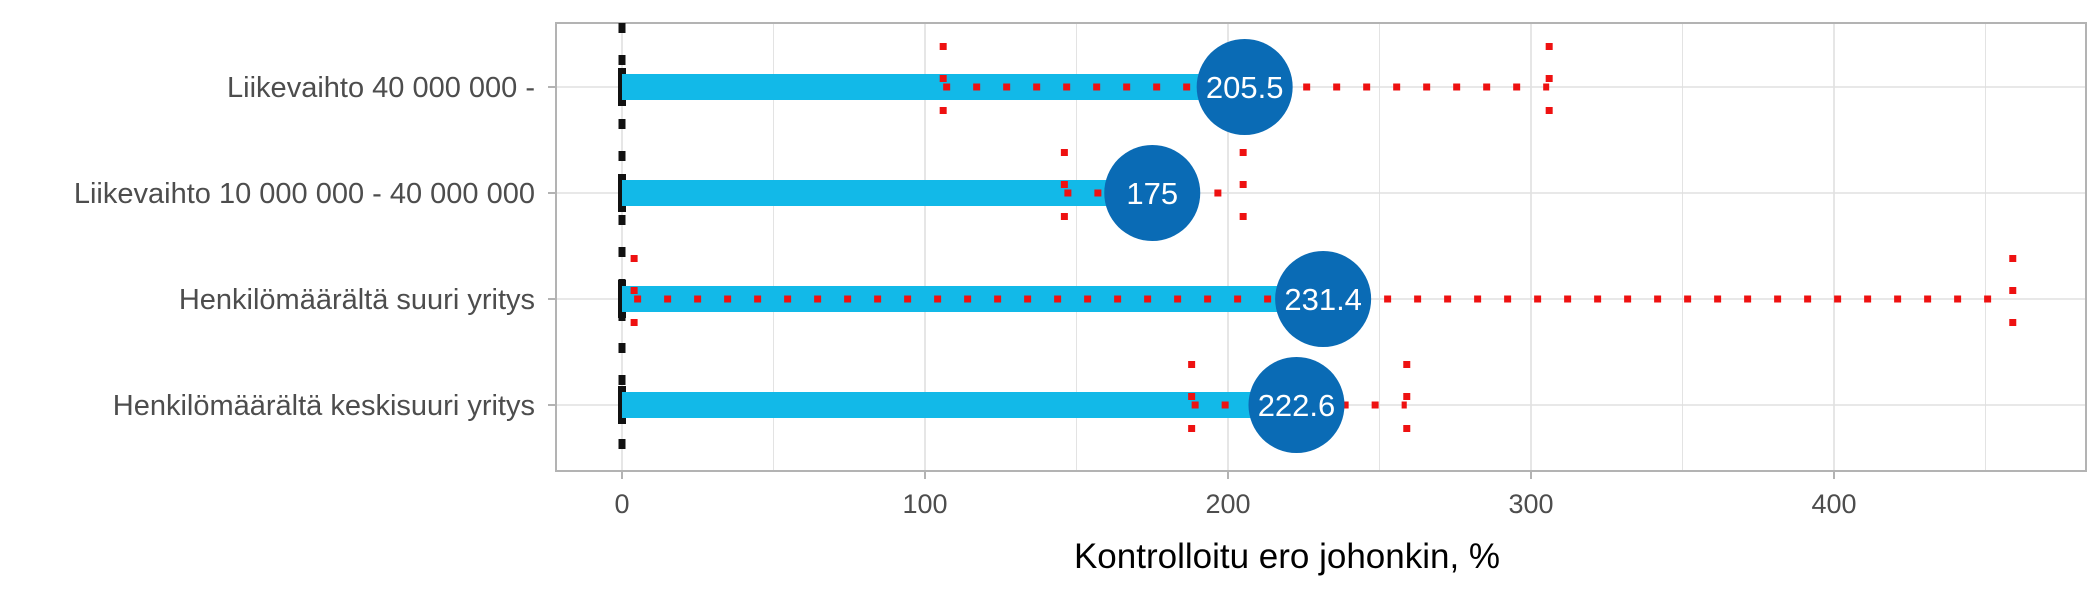  Describe the element at coordinates (304, 194) in the screenshot. I see `y-tick-label: Liikevaihto 10 000 000 - 40 000 000` at that location.